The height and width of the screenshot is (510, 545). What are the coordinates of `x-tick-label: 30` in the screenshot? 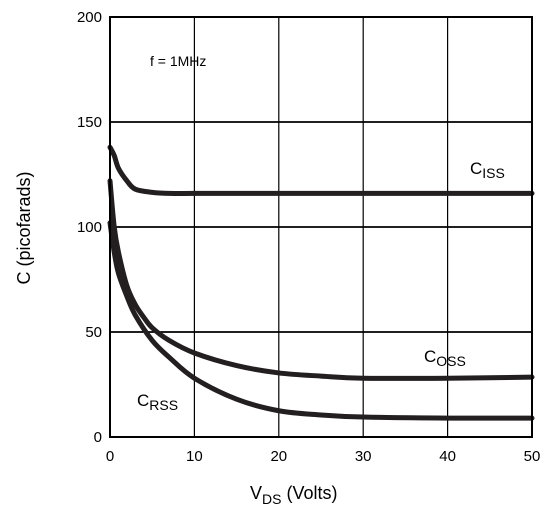 It's located at (363, 456).